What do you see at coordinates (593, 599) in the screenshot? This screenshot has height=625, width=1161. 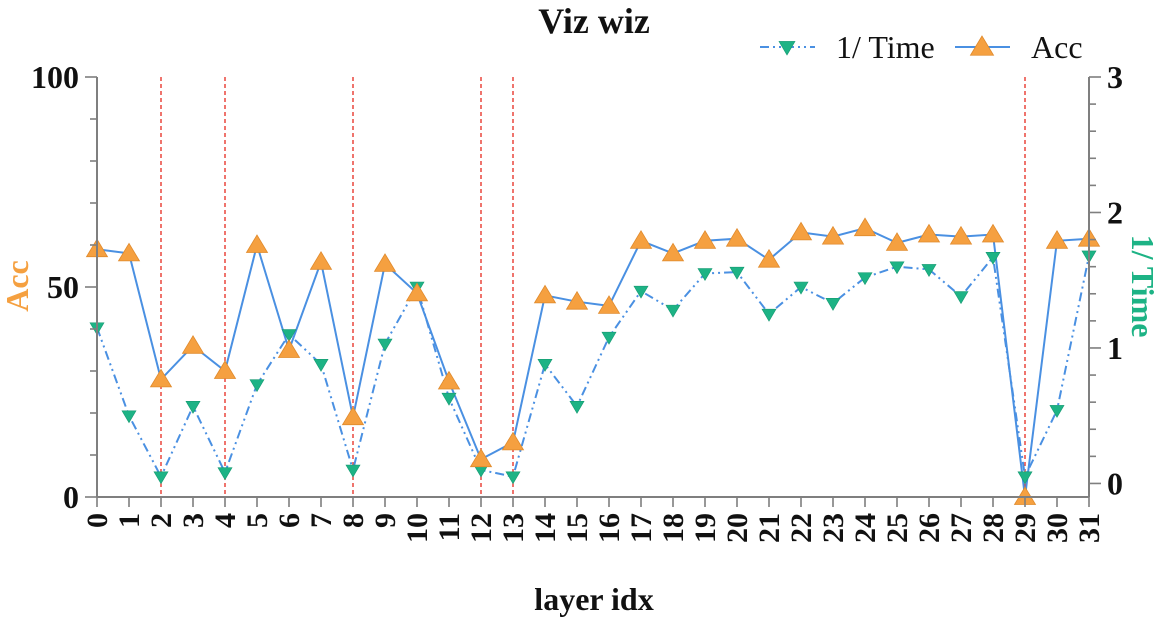 I see `x-axis-label: layer idx` at bounding box center [593, 599].